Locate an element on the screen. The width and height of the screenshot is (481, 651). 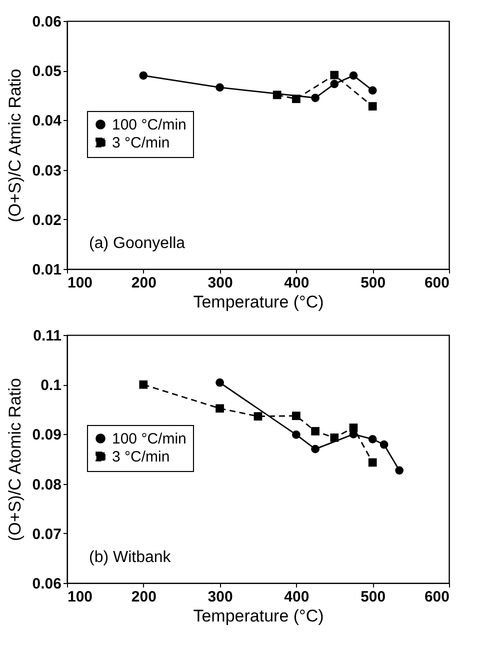
y-tick-label: 0.07 is located at coordinates (47, 534).